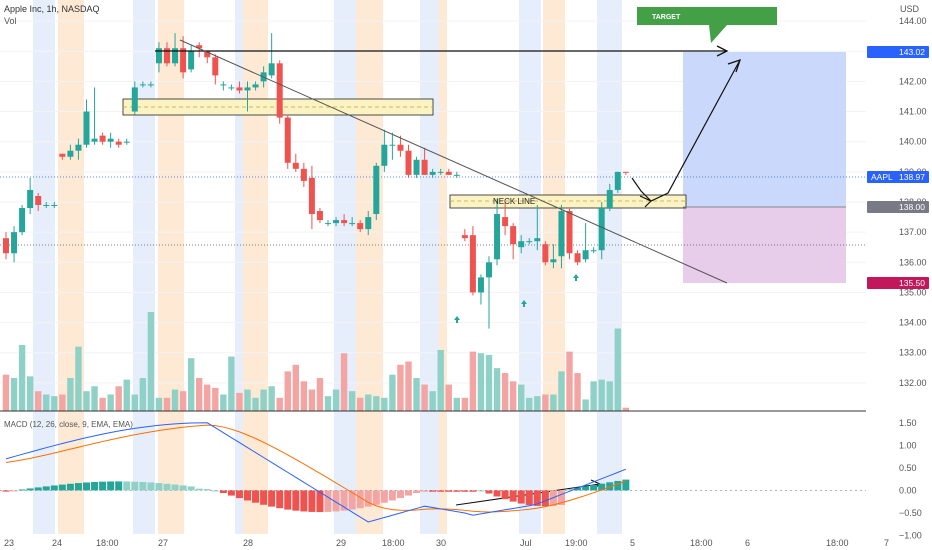 This screenshot has width=932, height=550. Describe the element at coordinates (107, 543) in the screenshot. I see `time-tick-label: 18:00` at that location.